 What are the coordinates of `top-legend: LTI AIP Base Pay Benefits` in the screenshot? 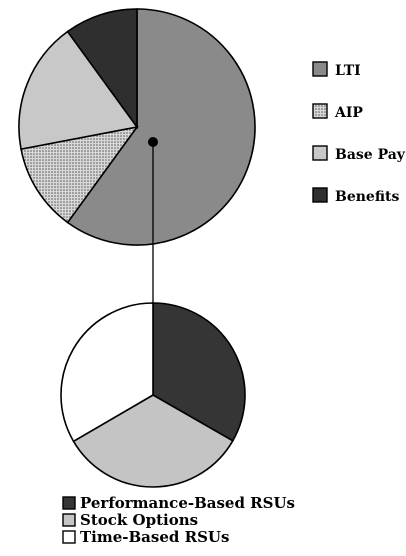 It's located at (359, 133).